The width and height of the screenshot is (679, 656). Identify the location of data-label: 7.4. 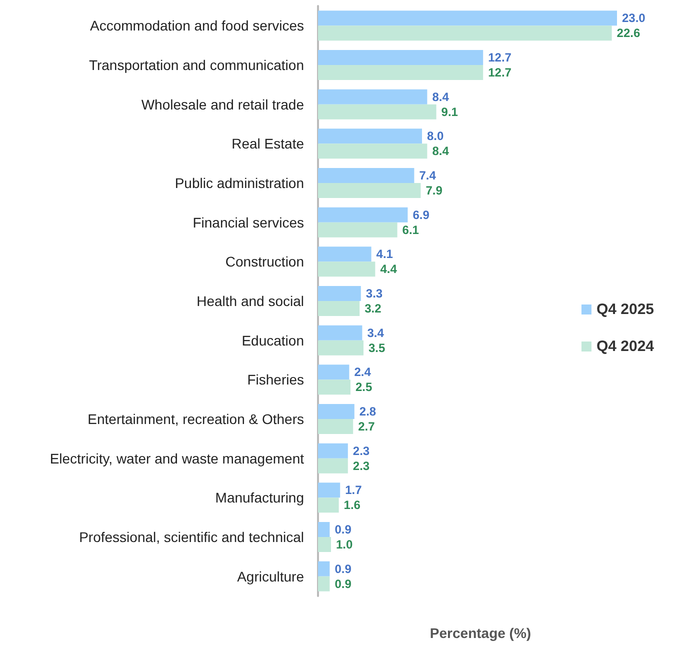
(427, 175).